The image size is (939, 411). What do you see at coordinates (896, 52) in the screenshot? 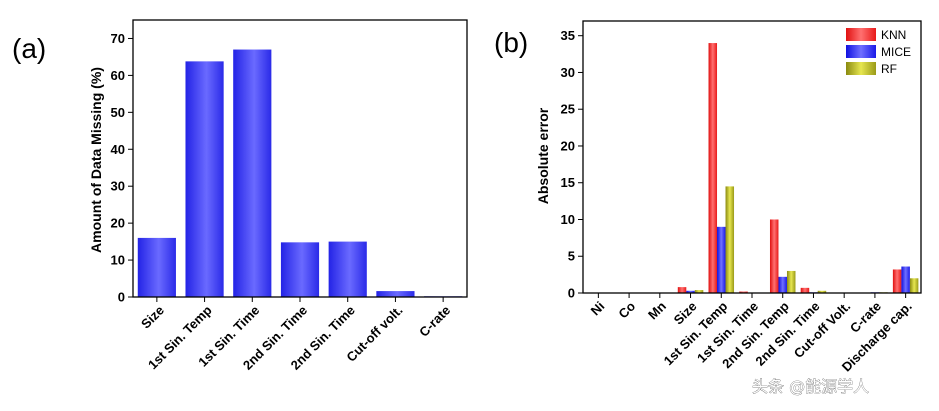
I see `legend-label-mice: MICE` at bounding box center [896, 52].